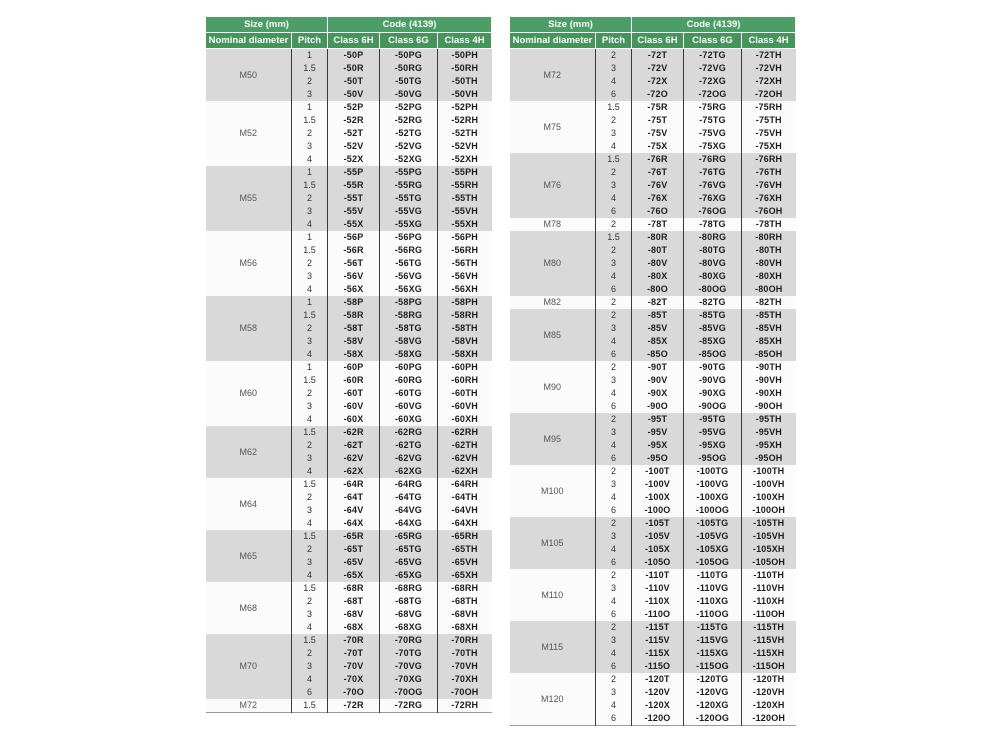 This screenshot has height=736, width=1000. I want to click on pitch-cell: 1, so click(309, 237).